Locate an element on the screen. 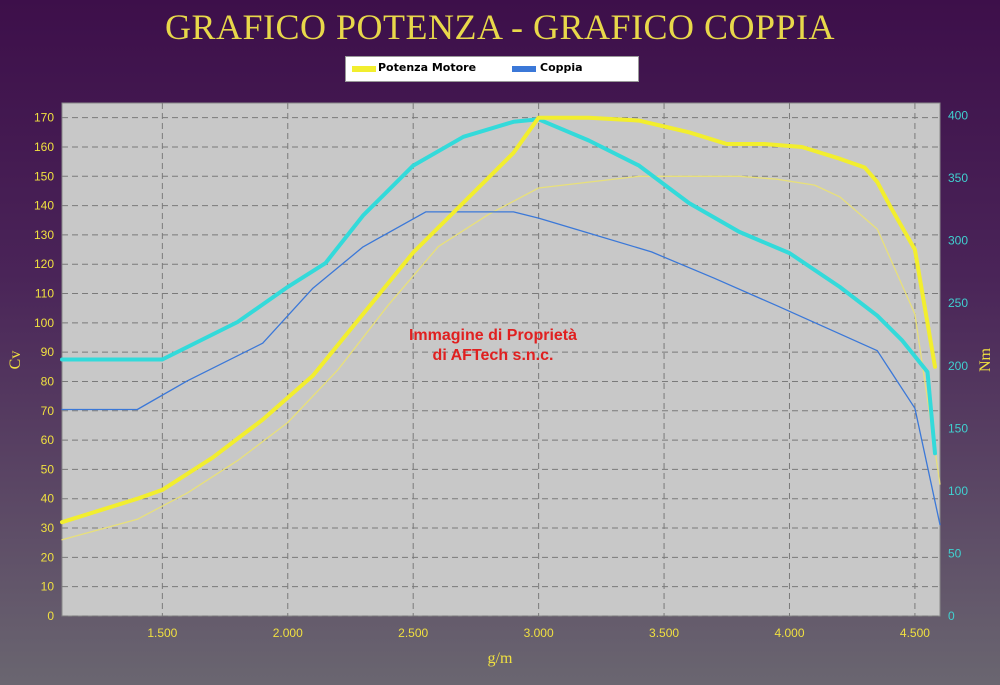 This screenshot has width=1000, height=685. y-right-tick-label: 150 is located at coordinates (958, 428).